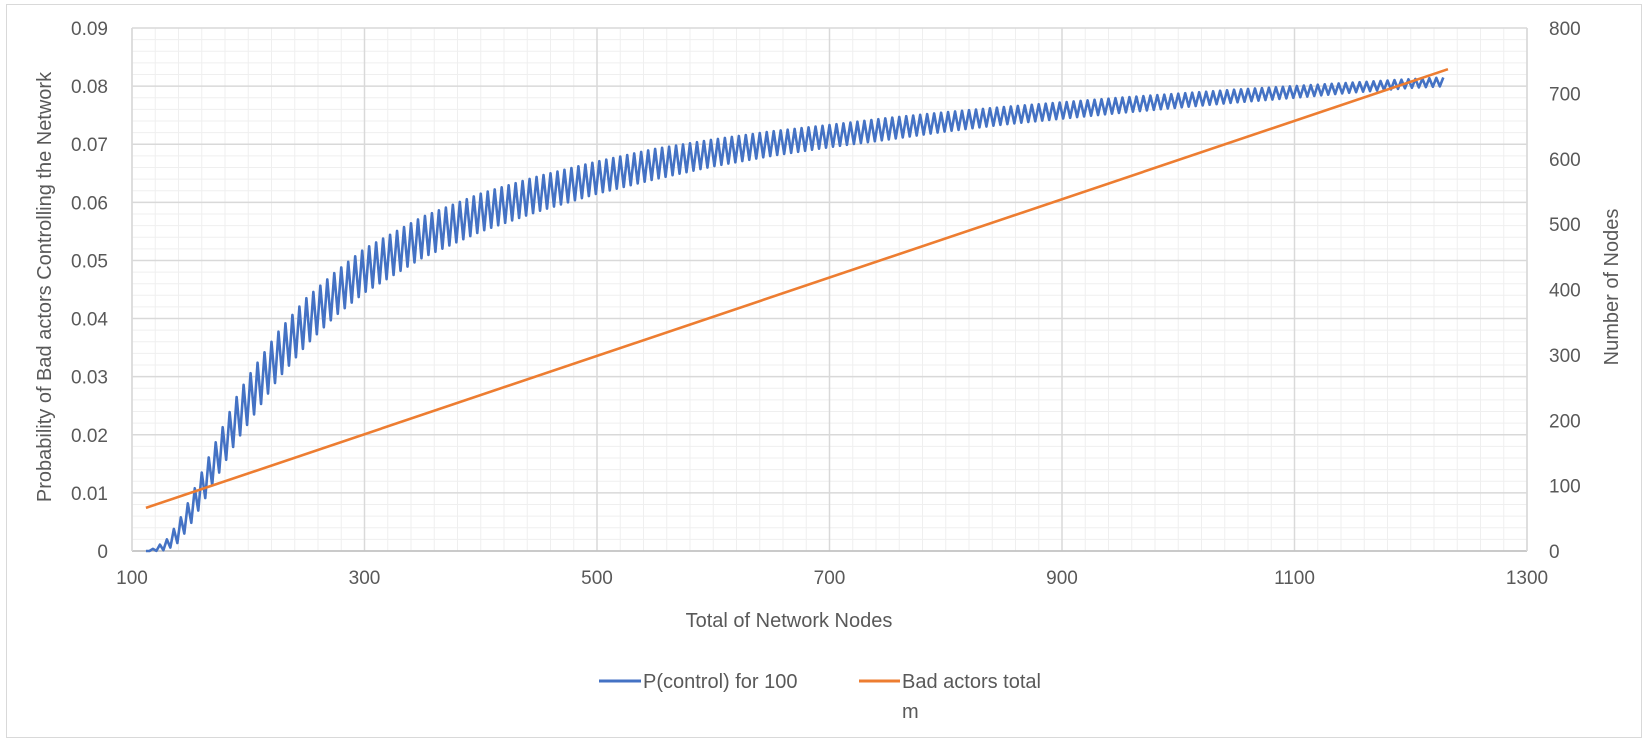 Image resolution: width=1649 pixels, height=745 pixels. Describe the element at coordinates (1565, 225) in the screenshot. I see `y2-tick-label: 500` at that location.